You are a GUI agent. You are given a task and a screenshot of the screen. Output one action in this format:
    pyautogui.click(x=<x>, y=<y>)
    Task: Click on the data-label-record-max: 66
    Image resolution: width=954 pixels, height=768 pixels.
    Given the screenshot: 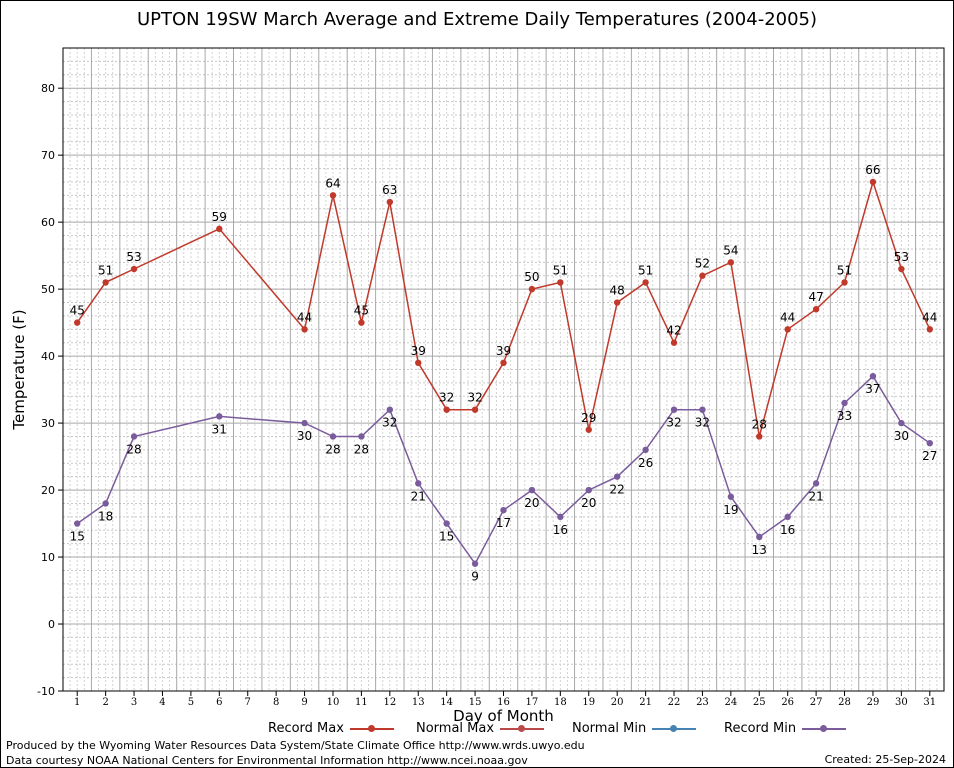 What is the action you would take?
    pyautogui.click(x=872, y=170)
    